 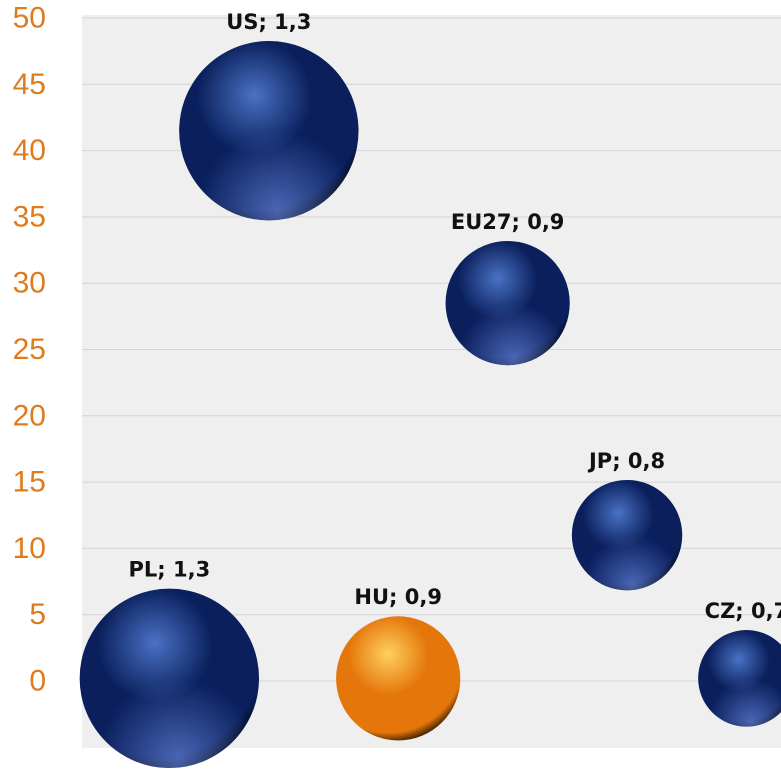 I want to click on bubble-label-eu27: EU27; 0,9, so click(x=508, y=222).